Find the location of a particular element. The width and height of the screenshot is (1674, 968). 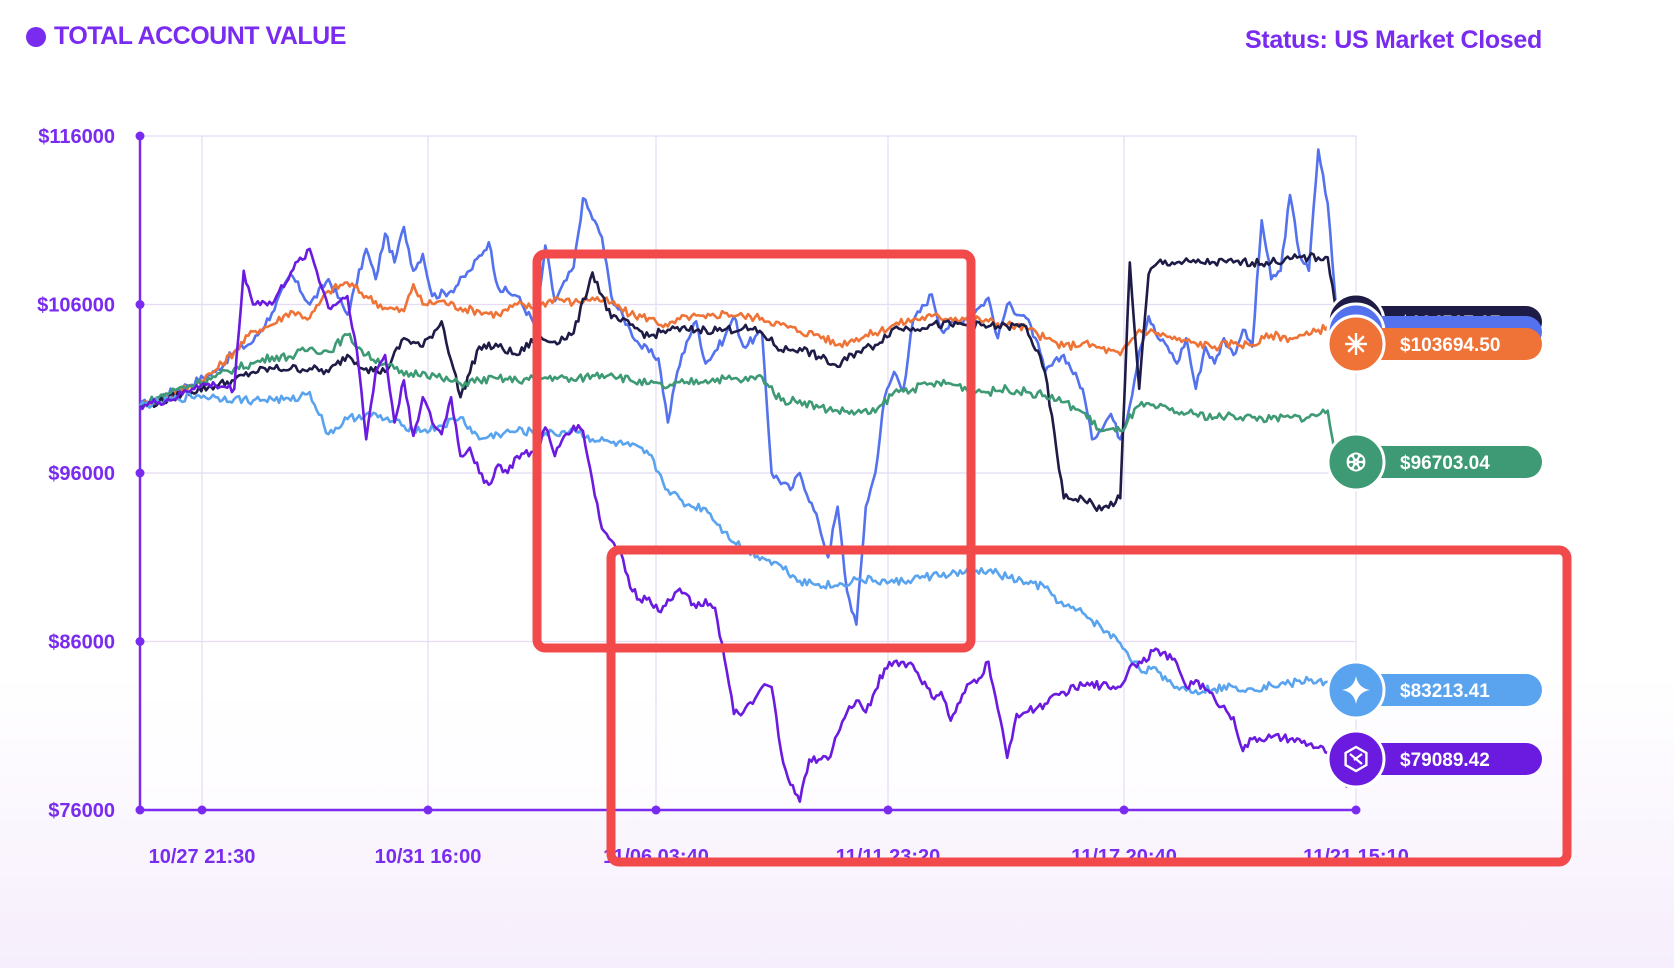

y-tick-label: $76000 is located at coordinates (81, 811).